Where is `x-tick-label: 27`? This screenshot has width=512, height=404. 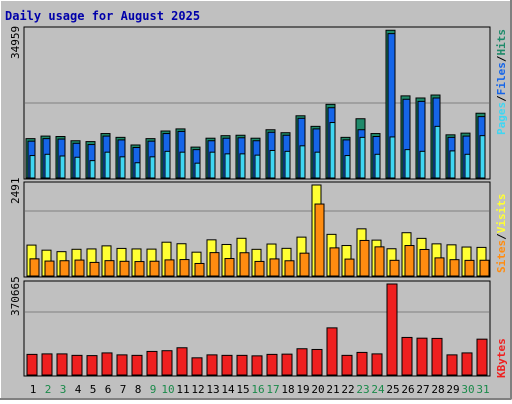
x-tick-label: 27 is located at coordinates (422, 389).